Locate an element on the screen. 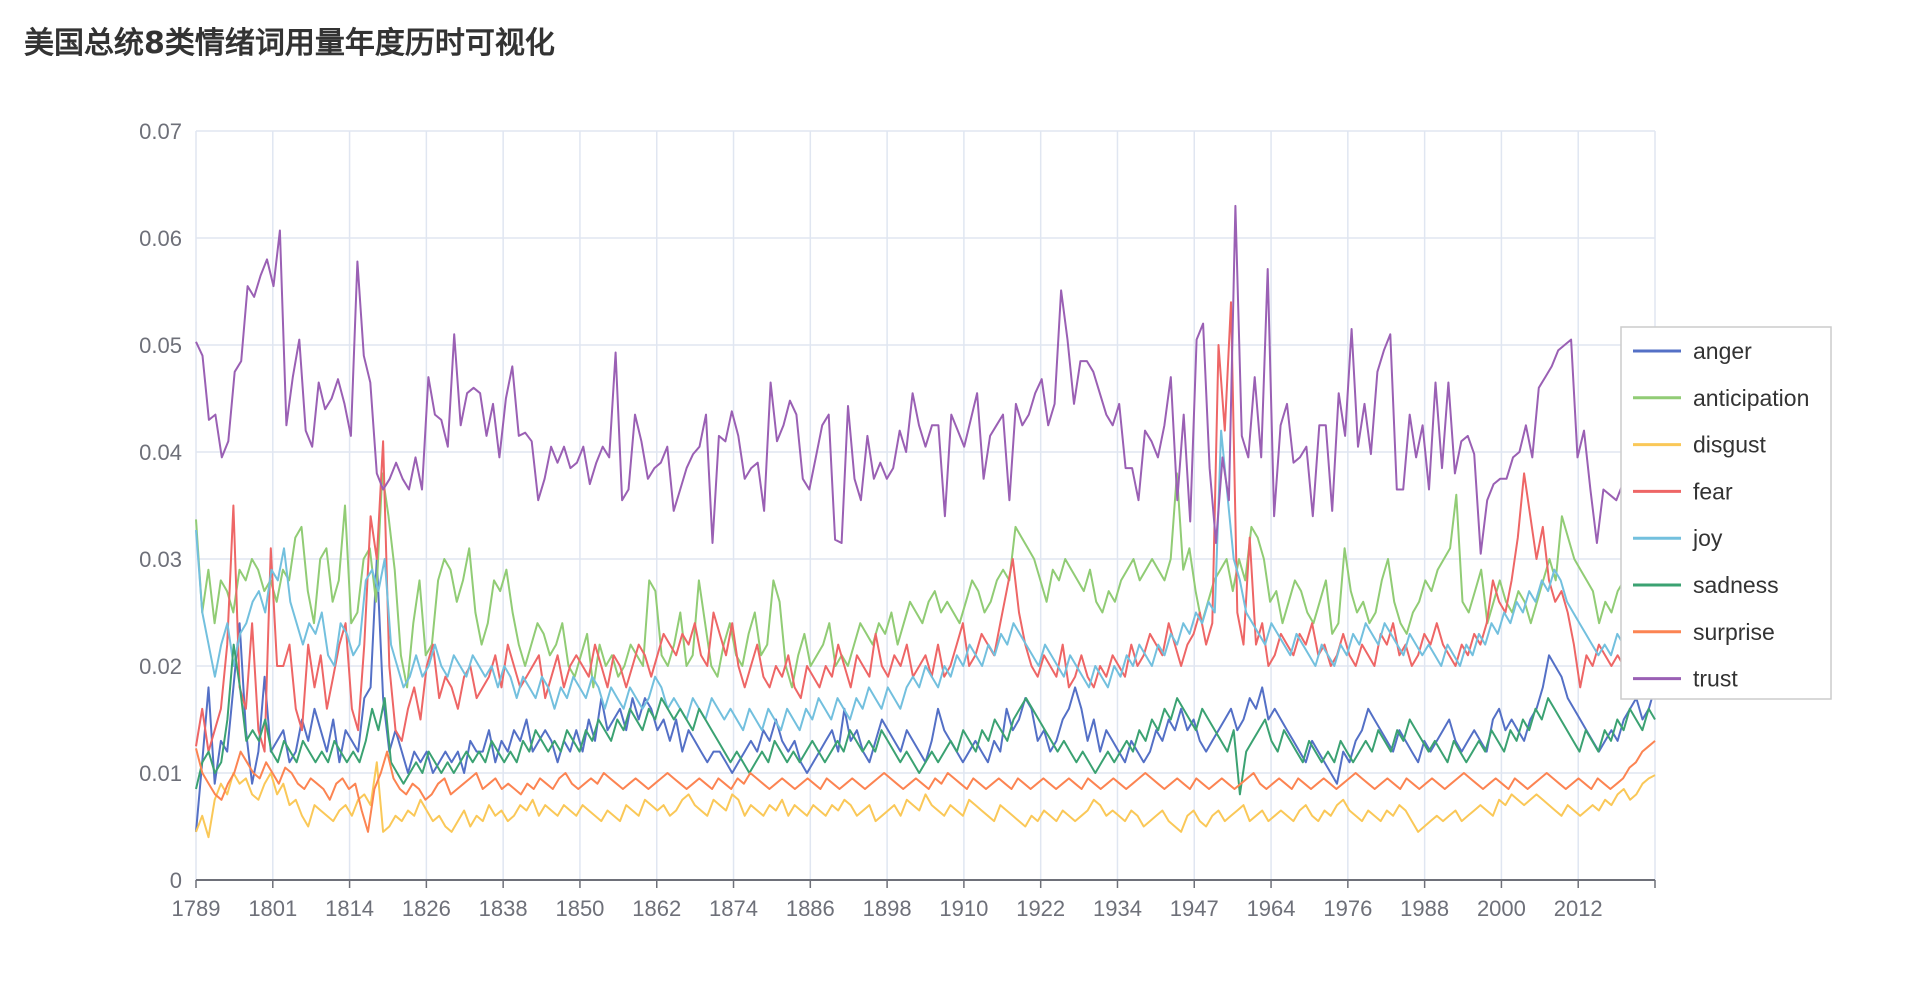  x-tick-label: 2012 is located at coordinates (1578, 908).